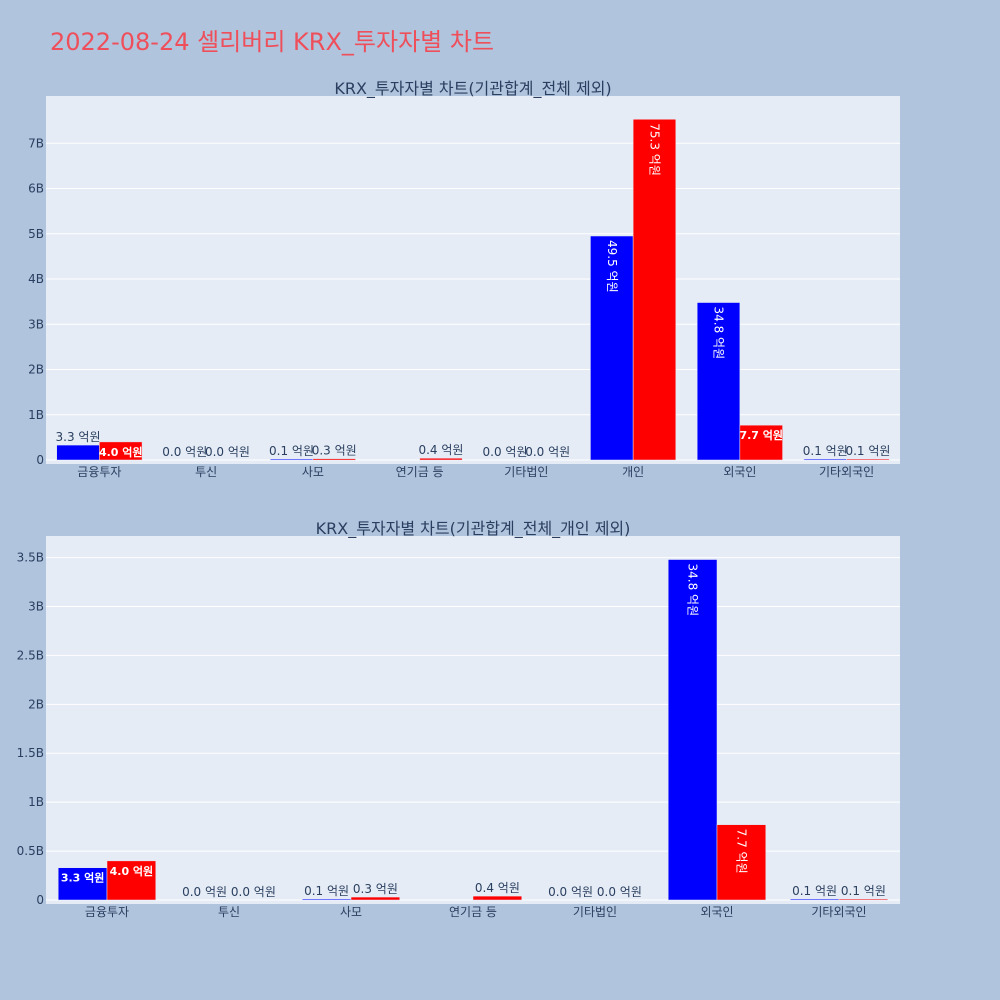 The height and width of the screenshot is (1000, 1000). I want to click on y-tick-label: 6B, so click(36, 189).